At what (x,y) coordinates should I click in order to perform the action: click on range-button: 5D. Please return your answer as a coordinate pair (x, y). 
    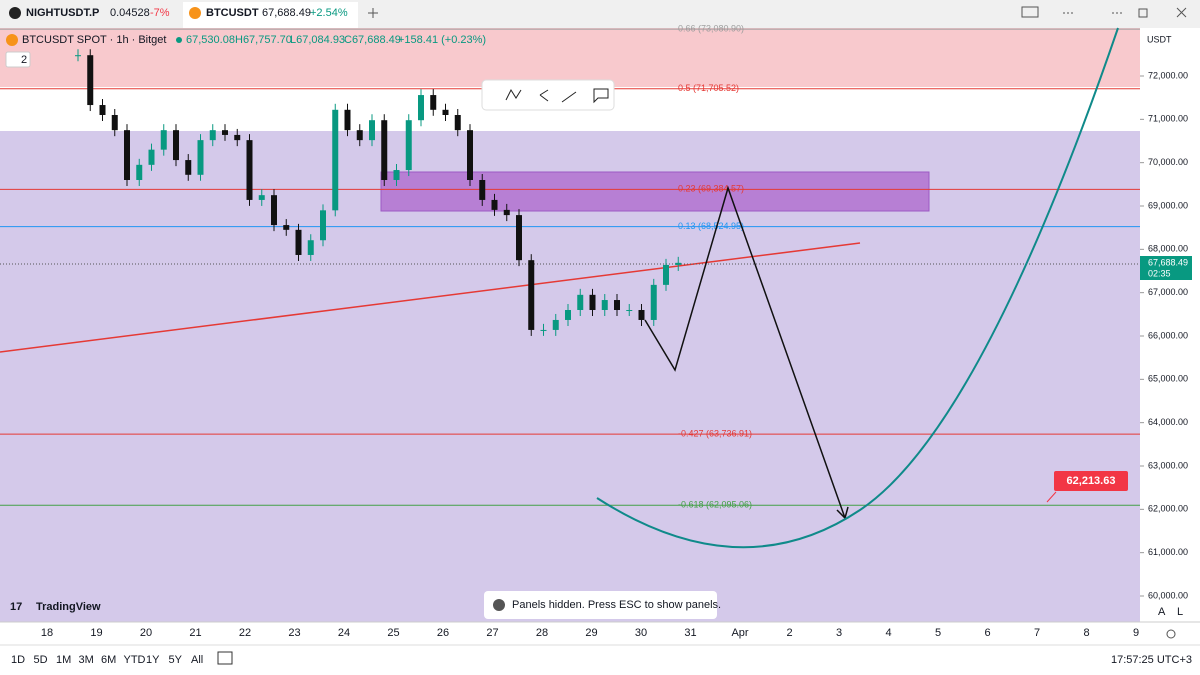
    Looking at the image, I should click on (41, 660).